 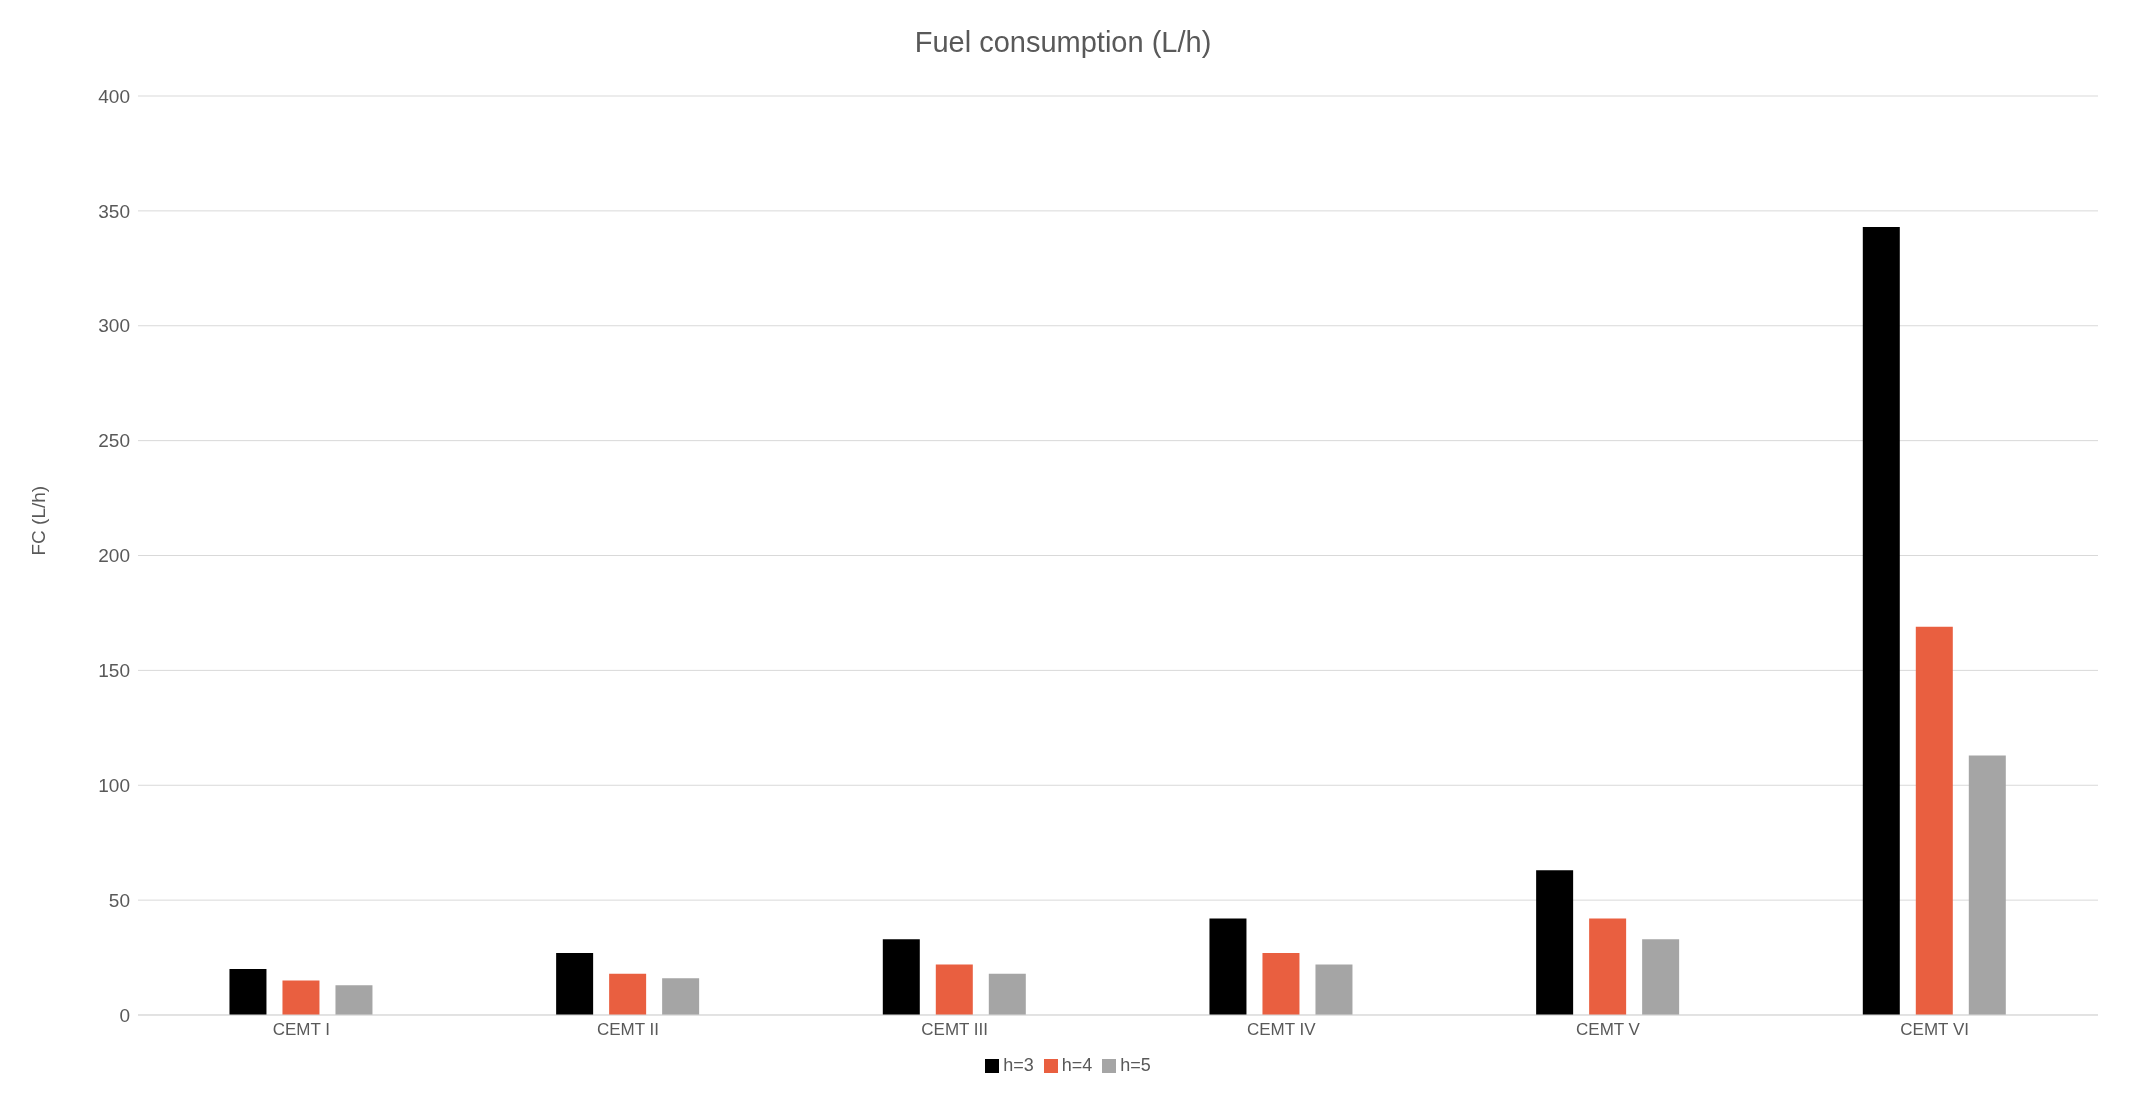 I want to click on y-tick-label: 0, so click(x=124, y=1015).